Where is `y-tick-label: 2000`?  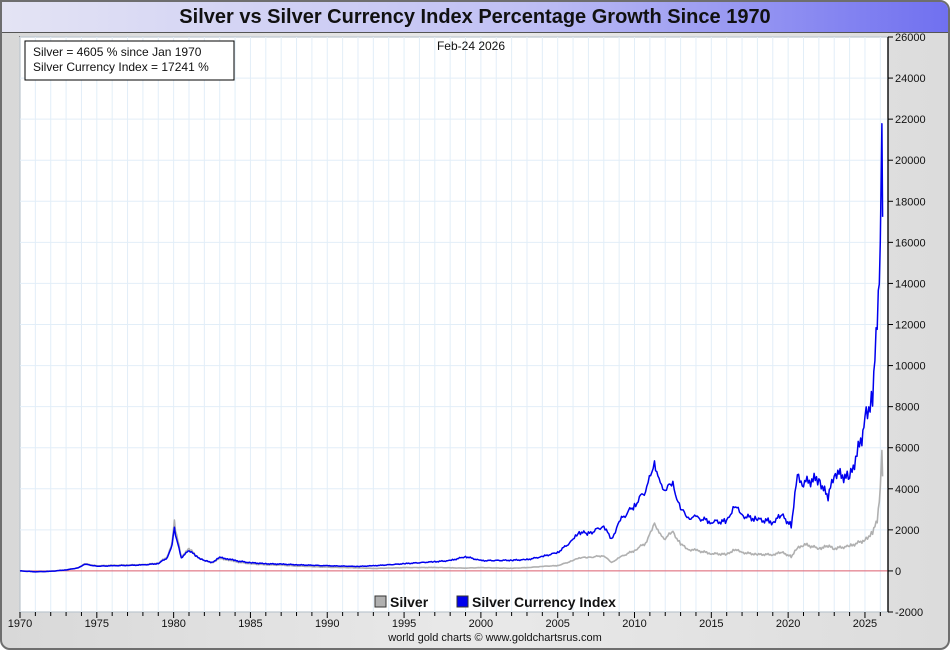
y-tick-label: 2000 is located at coordinates (907, 531).